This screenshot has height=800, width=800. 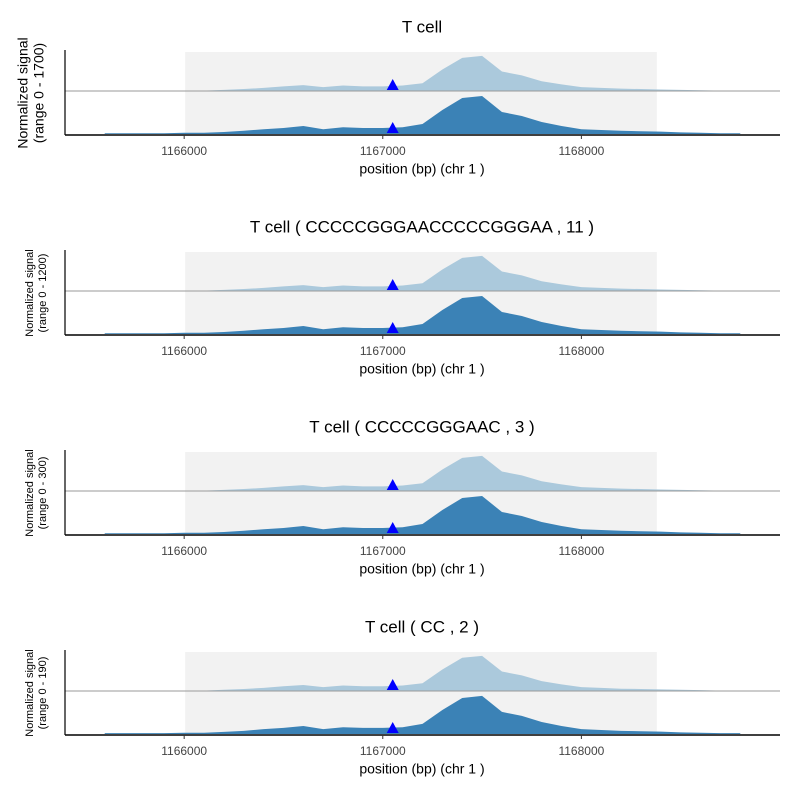 What do you see at coordinates (421, 426) in the screenshot?
I see `panel-title: T cell ( CCCCCGGGAAC , 3 )` at bounding box center [421, 426].